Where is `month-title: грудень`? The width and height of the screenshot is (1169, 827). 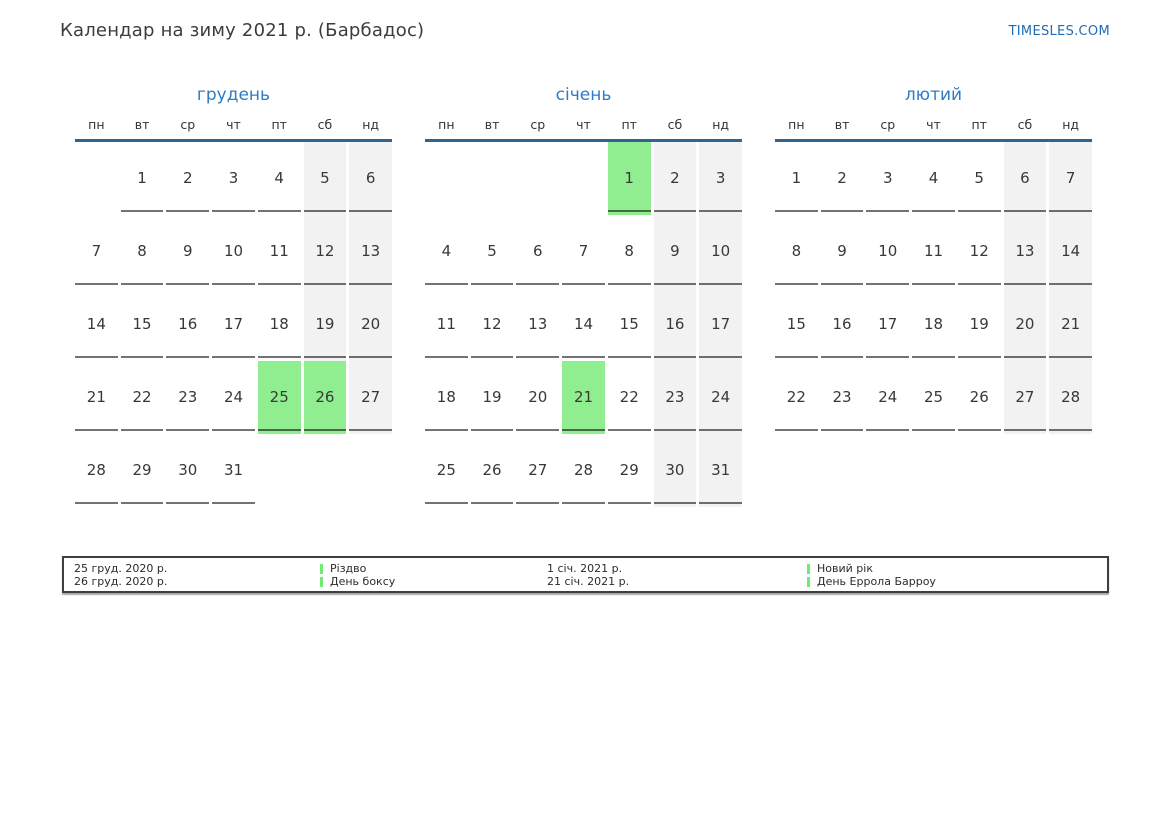 month-title: грудень is located at coordinates (233, 95).